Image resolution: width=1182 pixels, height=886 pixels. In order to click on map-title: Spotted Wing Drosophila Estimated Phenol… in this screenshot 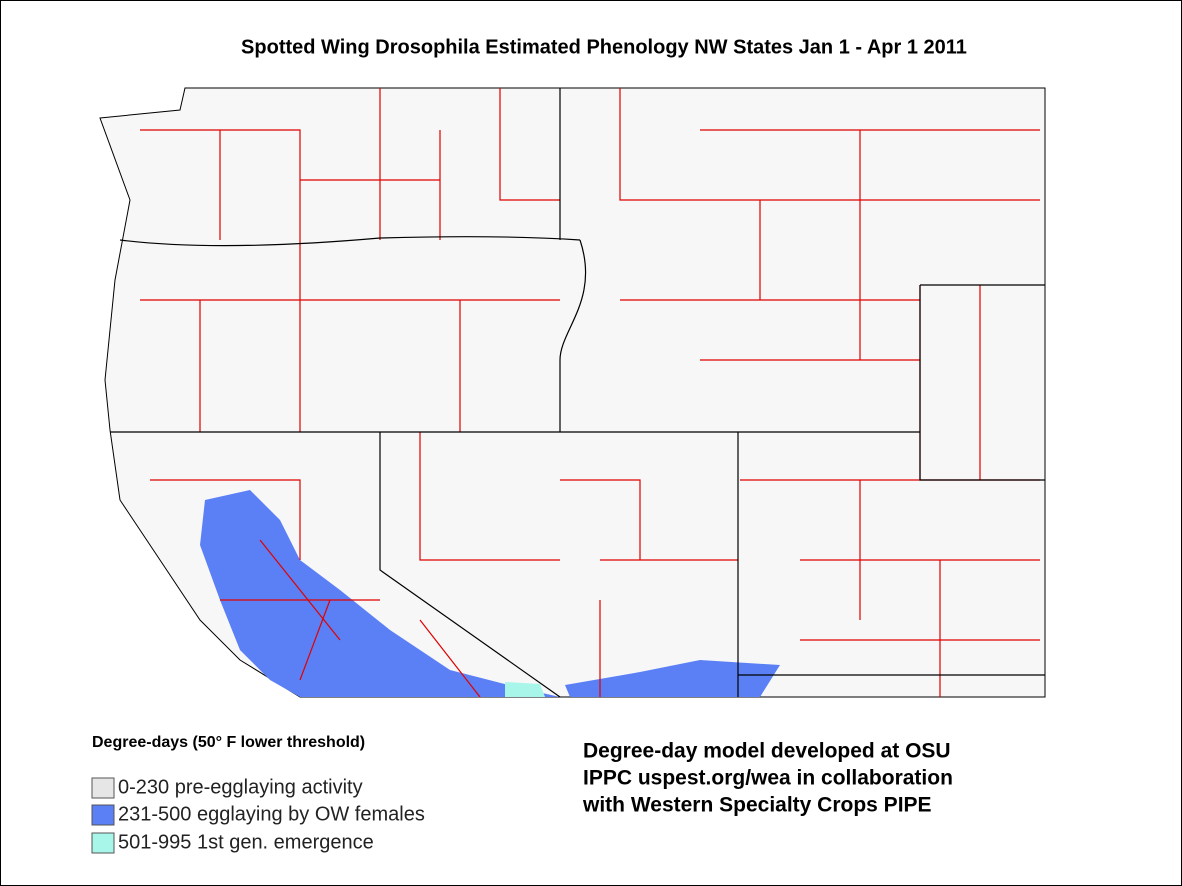, I will do `click(604, 47)`.